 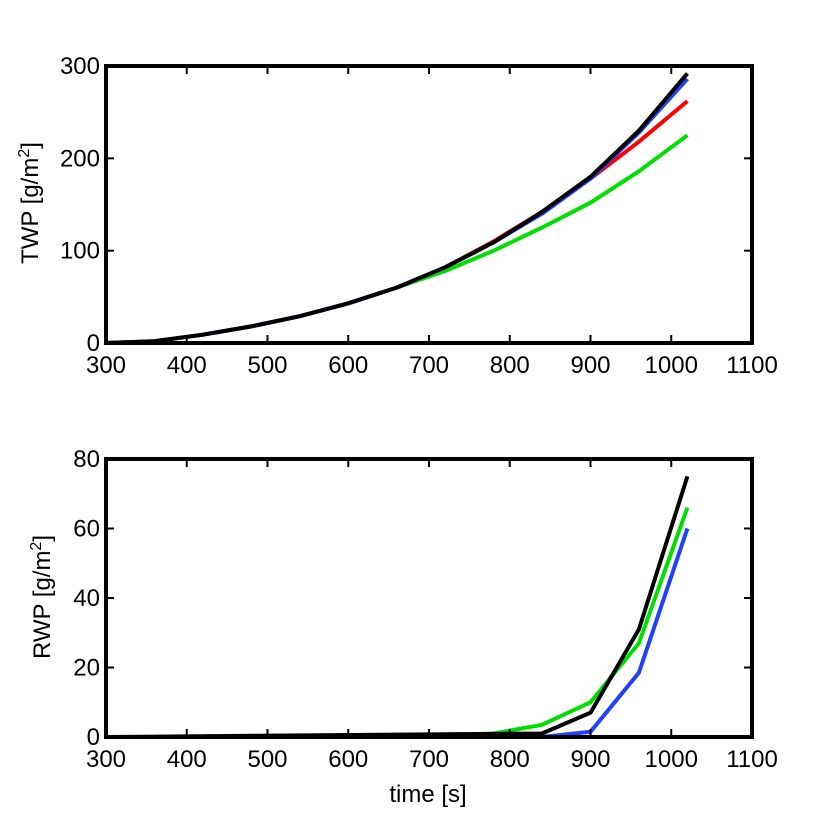 I want to click on rwp-x-tick-label: 300, so click(x=106, y=759).